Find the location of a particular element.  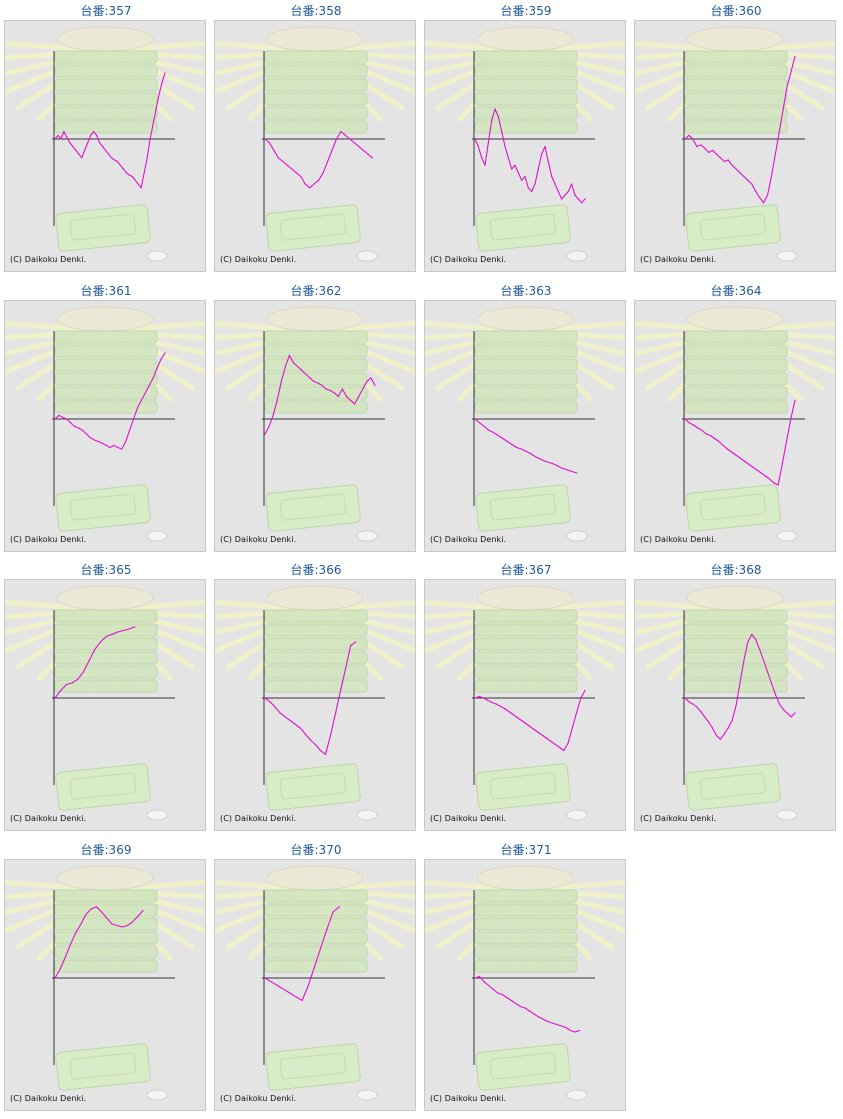

chart-title: 台番:366 is located at coordinates (316, 570).